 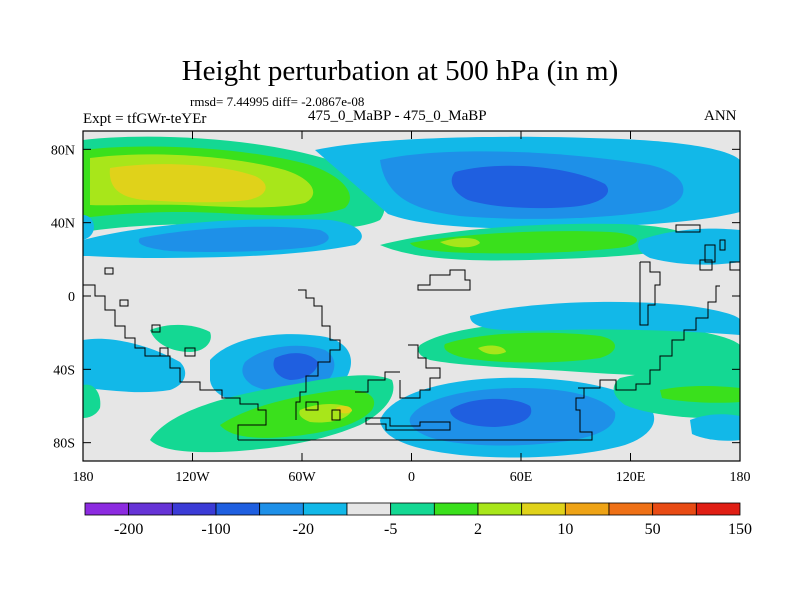 I want to click on coast-central-america, so click(x=121, y=320).